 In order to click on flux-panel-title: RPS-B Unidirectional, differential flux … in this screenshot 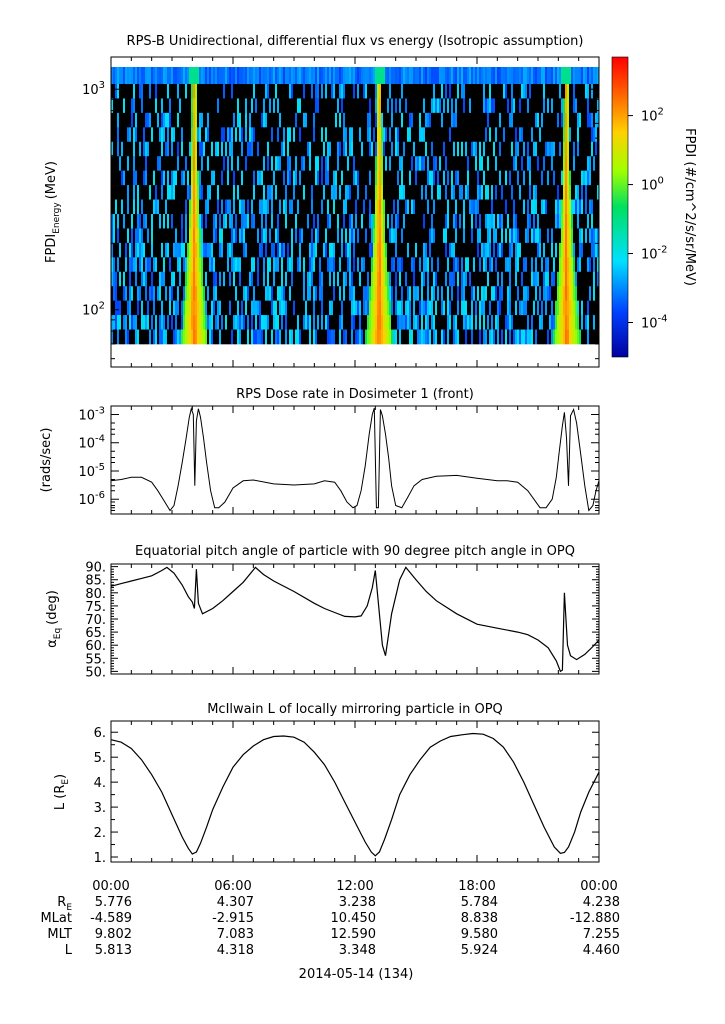, I will do `click(355, 41)`.